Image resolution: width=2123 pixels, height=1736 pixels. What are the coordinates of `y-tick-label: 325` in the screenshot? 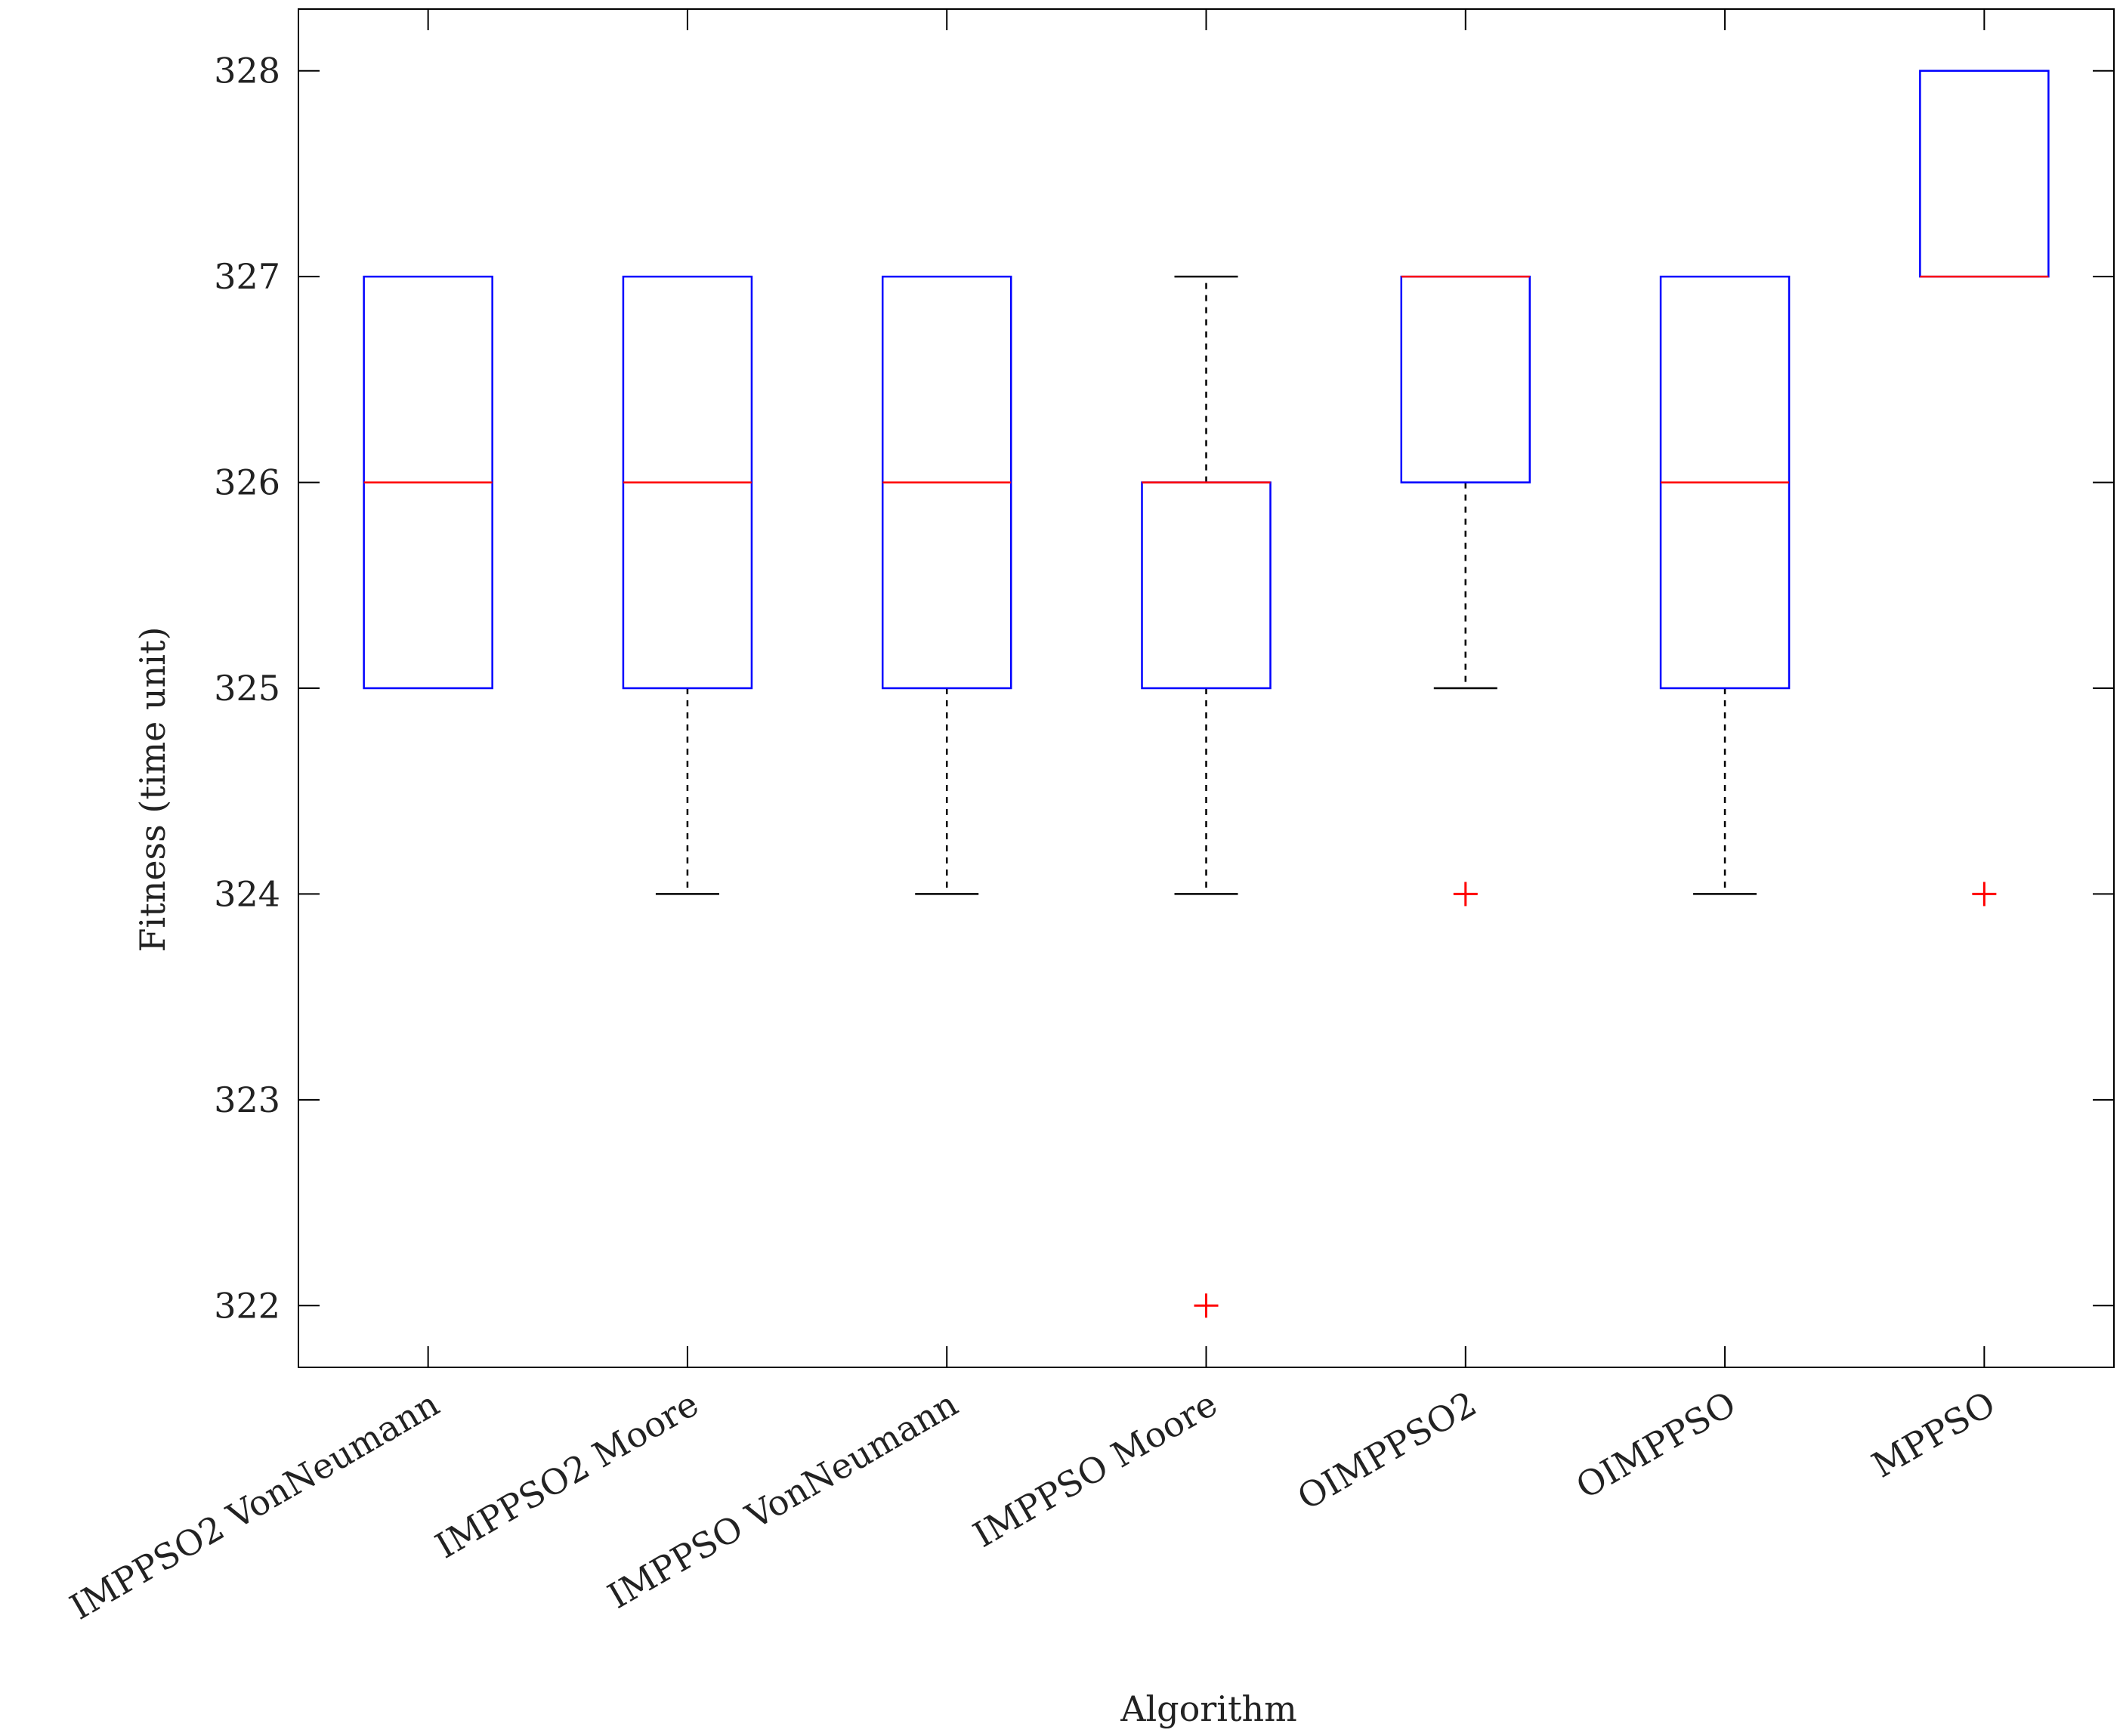 It's located at (247, 688).